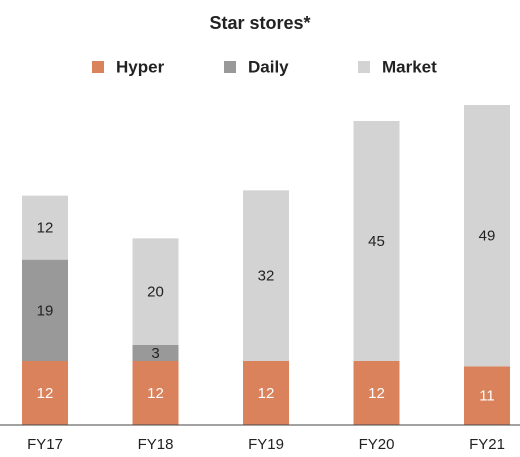 This screenshot has height=457, width=520. Describe the element at coordinates (45, 444) in the screenshot. I see `x-tick-label: FY17` at that location.